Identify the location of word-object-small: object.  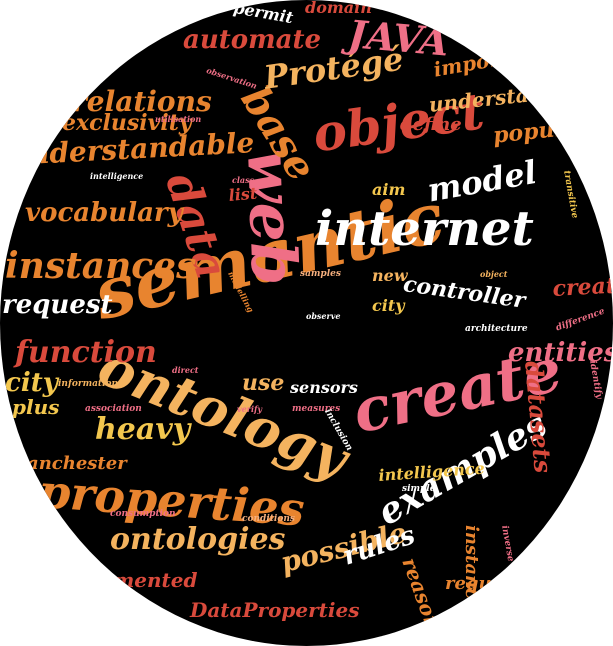
(494, 274).